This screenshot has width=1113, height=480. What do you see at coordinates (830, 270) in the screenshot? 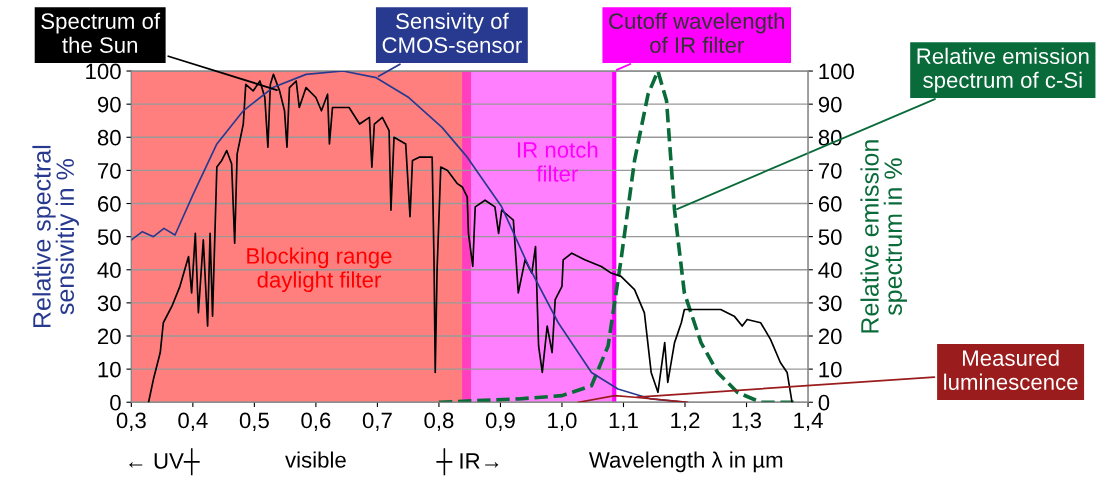
I see `y2-tick-label: 40` at bounding box center [830, 270].